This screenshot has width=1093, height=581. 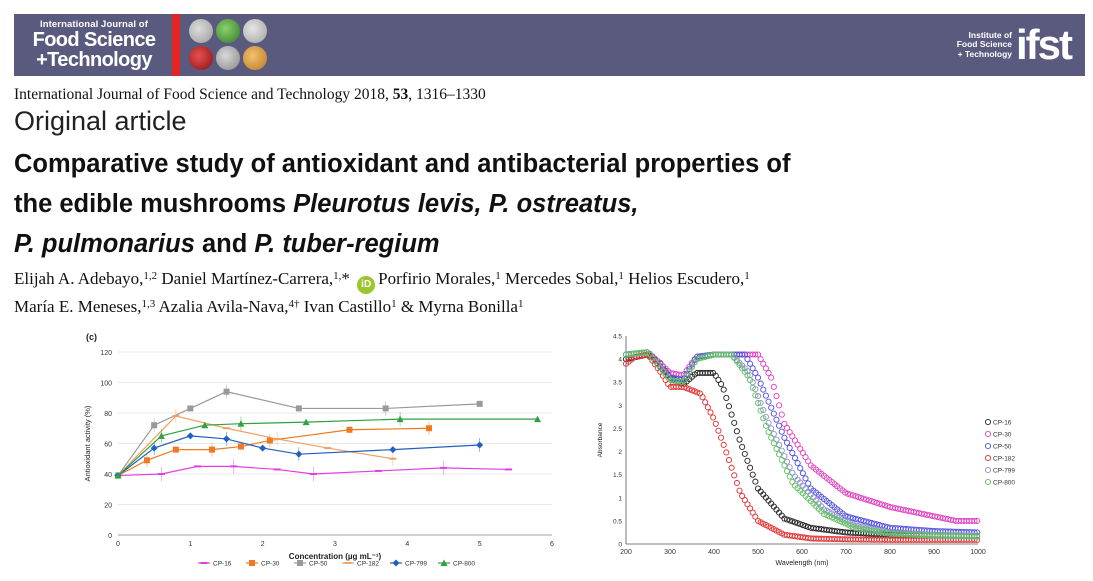 What do you see at coordinates (544, 244) in the screenshot?
I see `title-line-3: P. pulmonarius and P. tuber-regium` at bounding box center [544, 244].